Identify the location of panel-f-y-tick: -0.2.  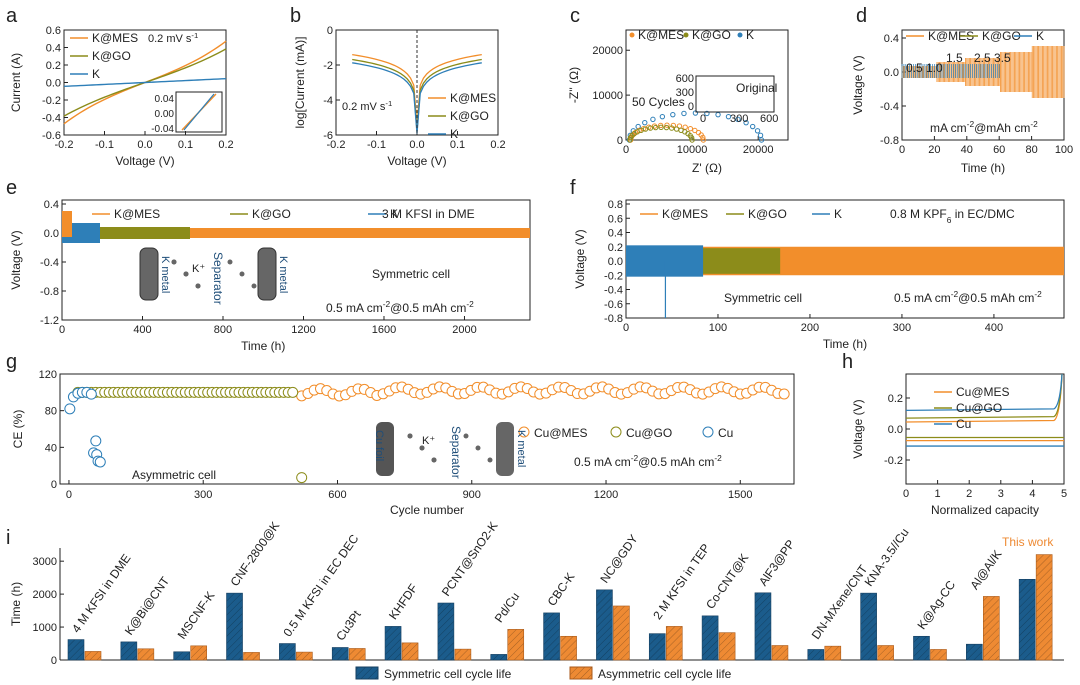
(613, 276).